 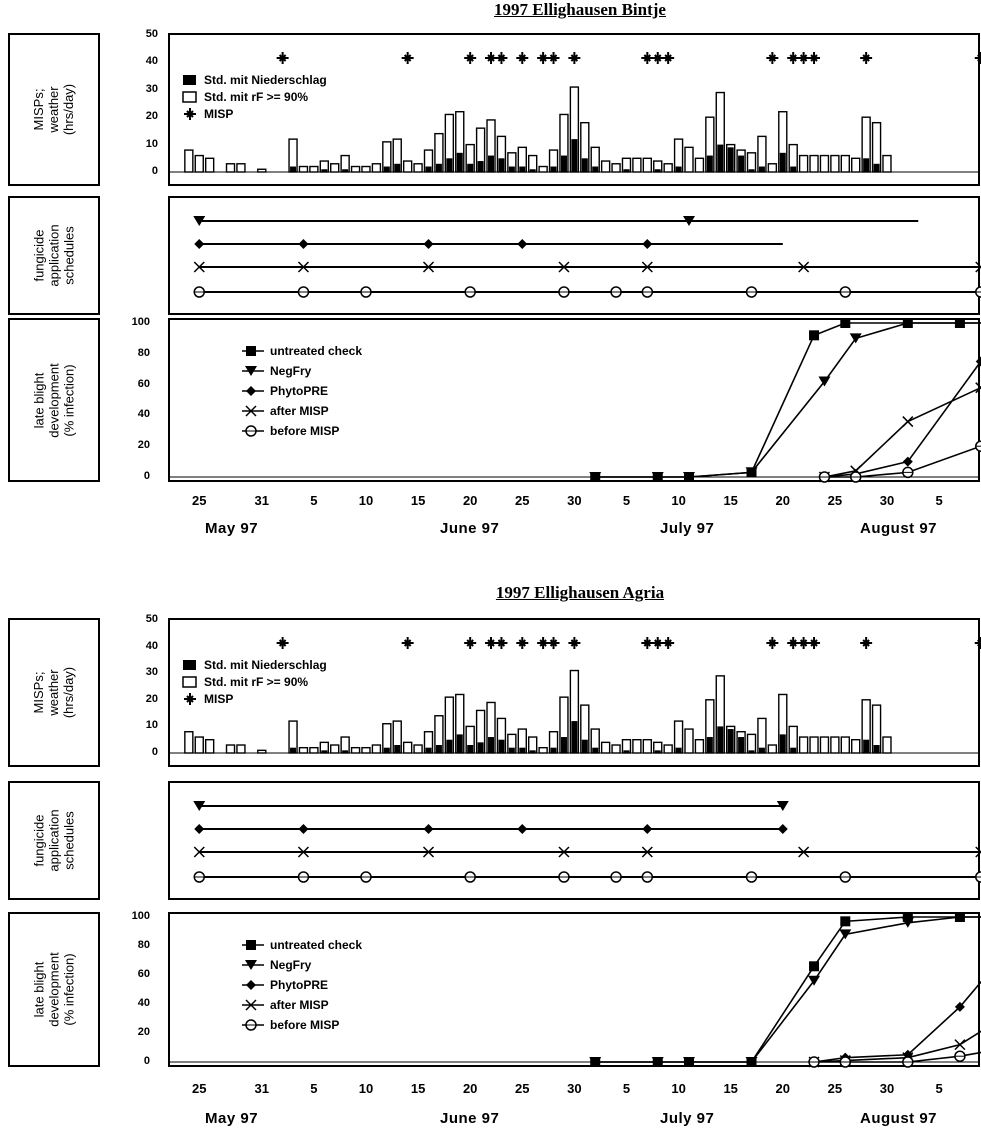 I want to click on x-tick-label: 30, so click(x=887, y=500).